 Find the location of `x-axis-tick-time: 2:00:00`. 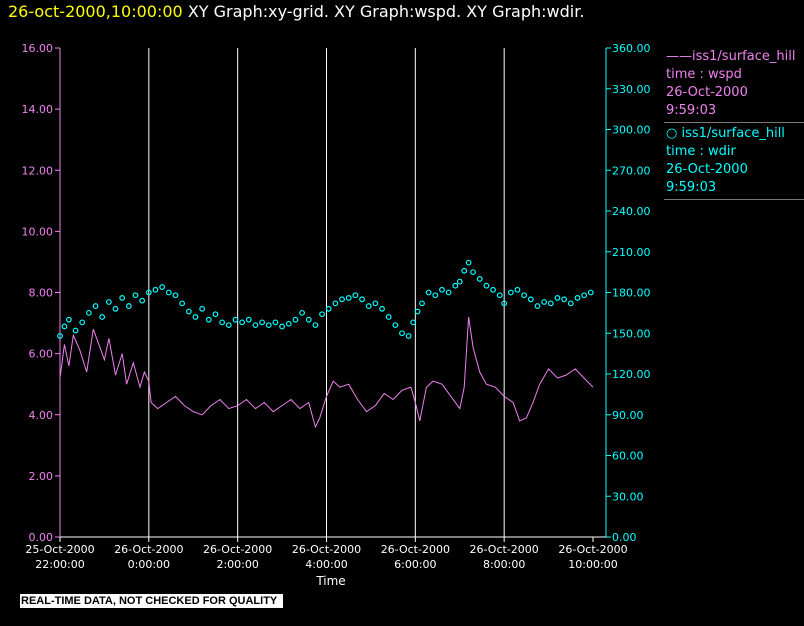

x-axis-tick-time: 2:00:00 is located at coordinates (237, 564).